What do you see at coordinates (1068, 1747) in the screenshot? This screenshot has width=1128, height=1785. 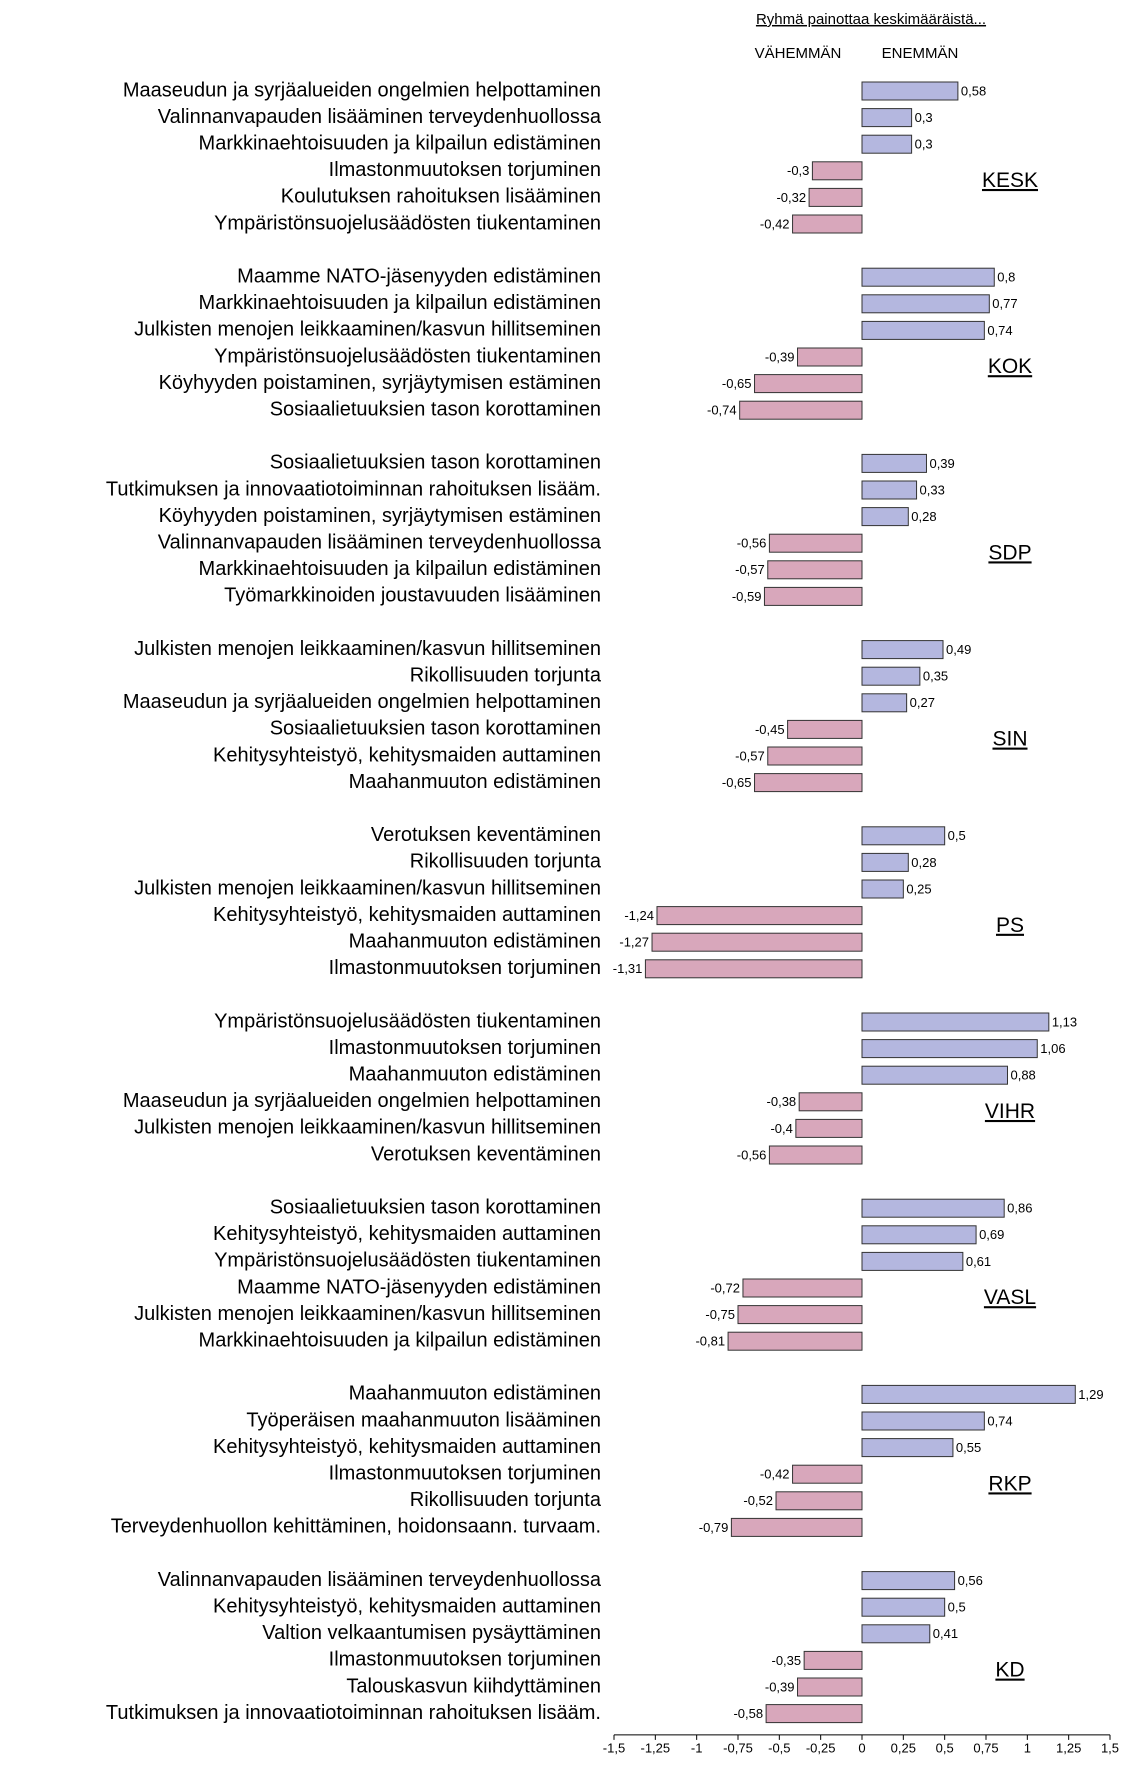 I see `x-tick-label: 1,25` at bounding box center [1068, 1747].